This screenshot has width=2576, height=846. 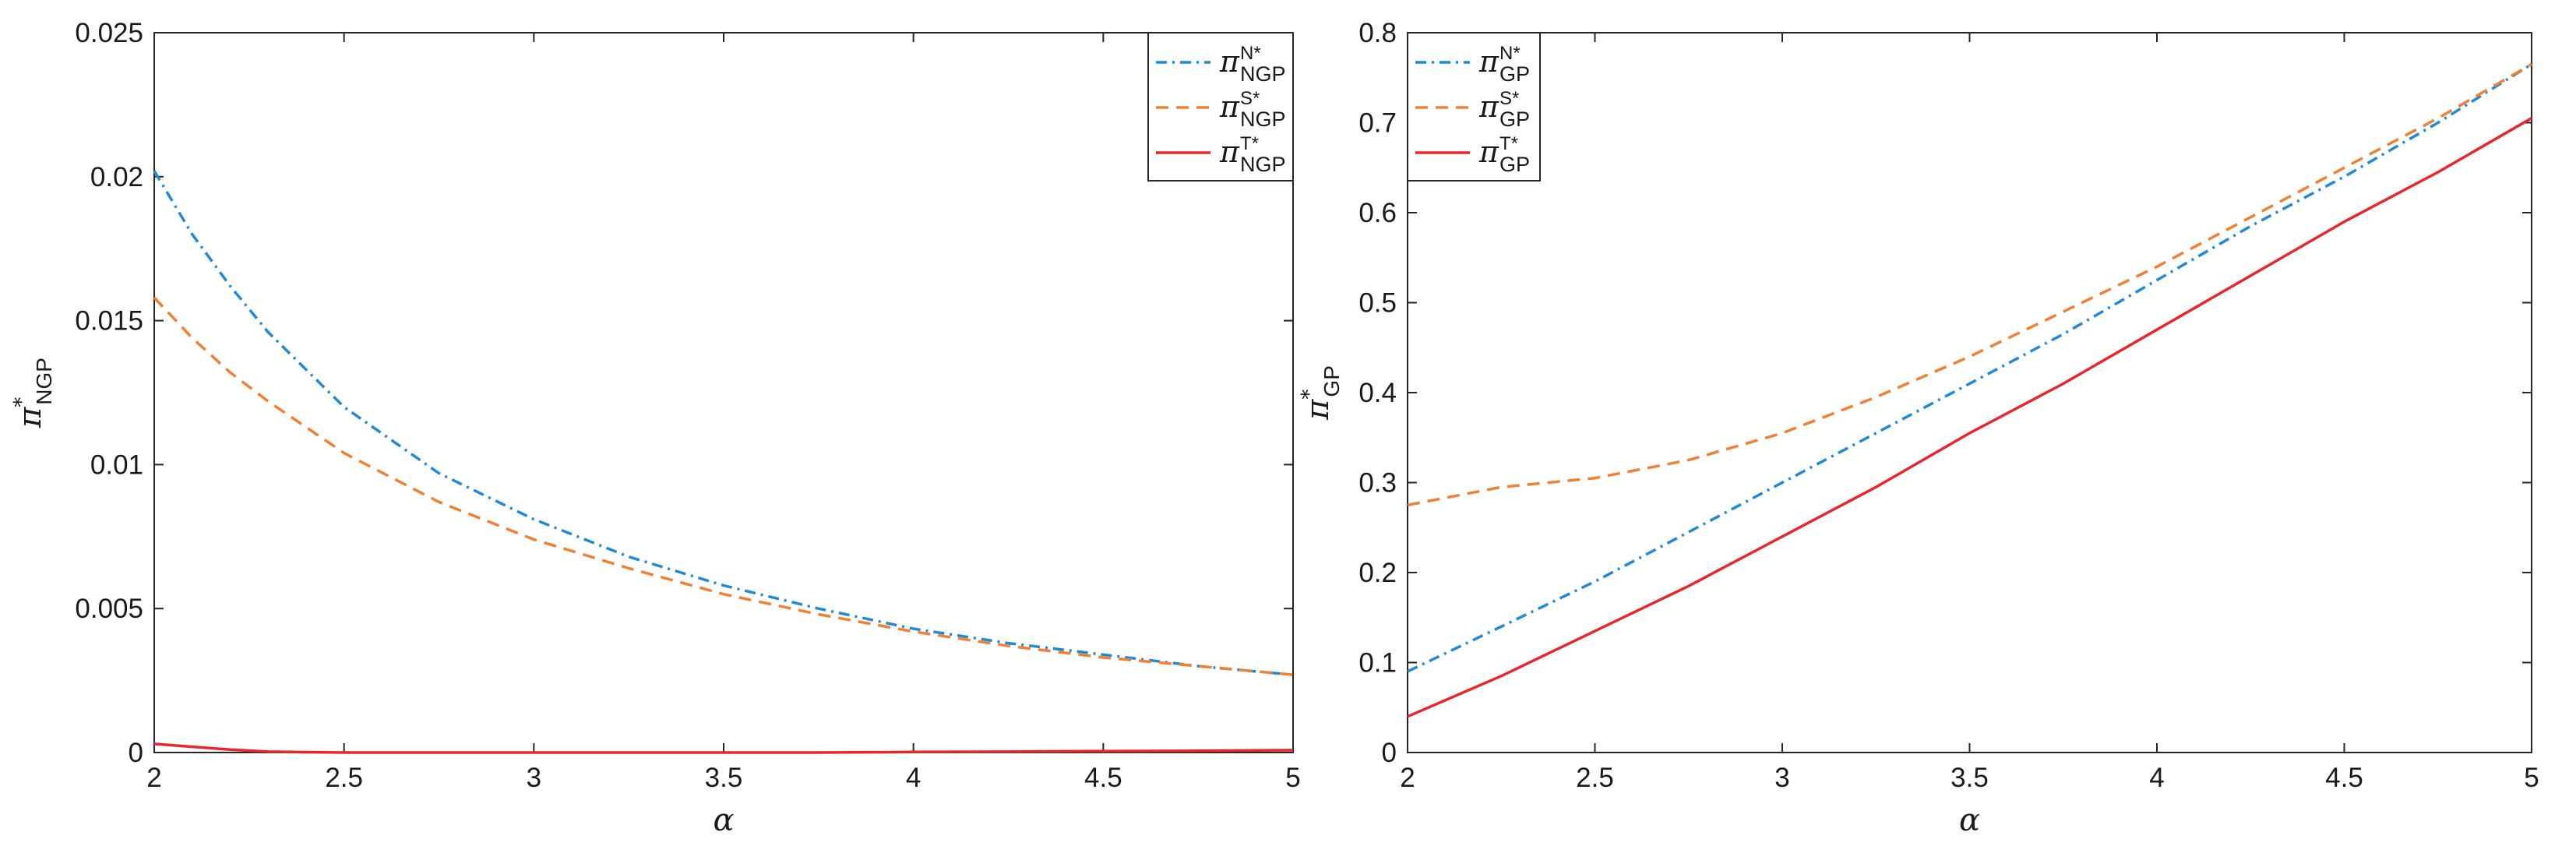 I want to click on y-axis-label-sub: GP, so click(x=1332, y=381).